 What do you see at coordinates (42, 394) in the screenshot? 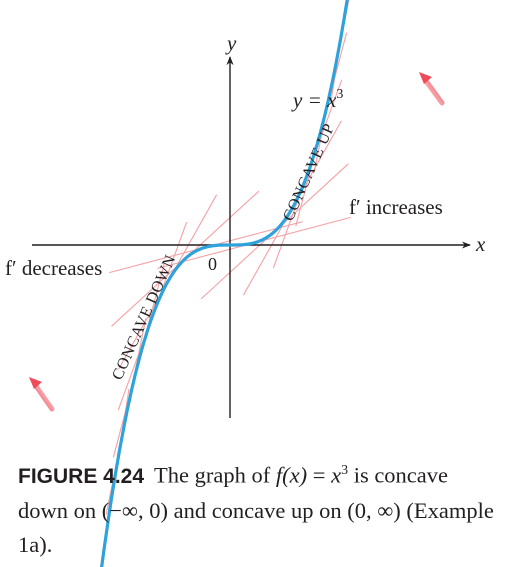
I see `lower-end-arrow` at bounding box center [42, 394].